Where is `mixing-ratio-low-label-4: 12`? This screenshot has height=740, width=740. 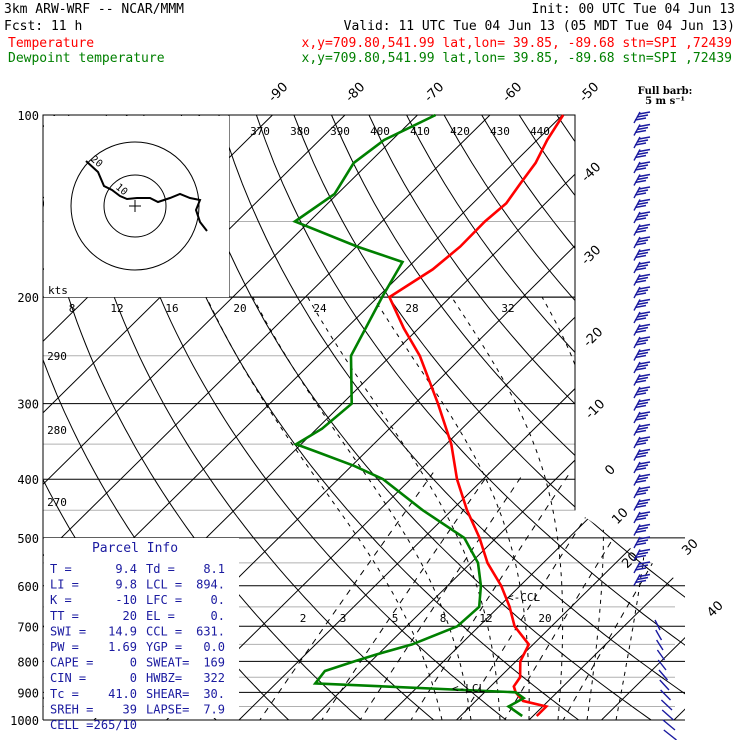
mixing-ratio-low-label-4: 12 is located at coordinates (485, 618).